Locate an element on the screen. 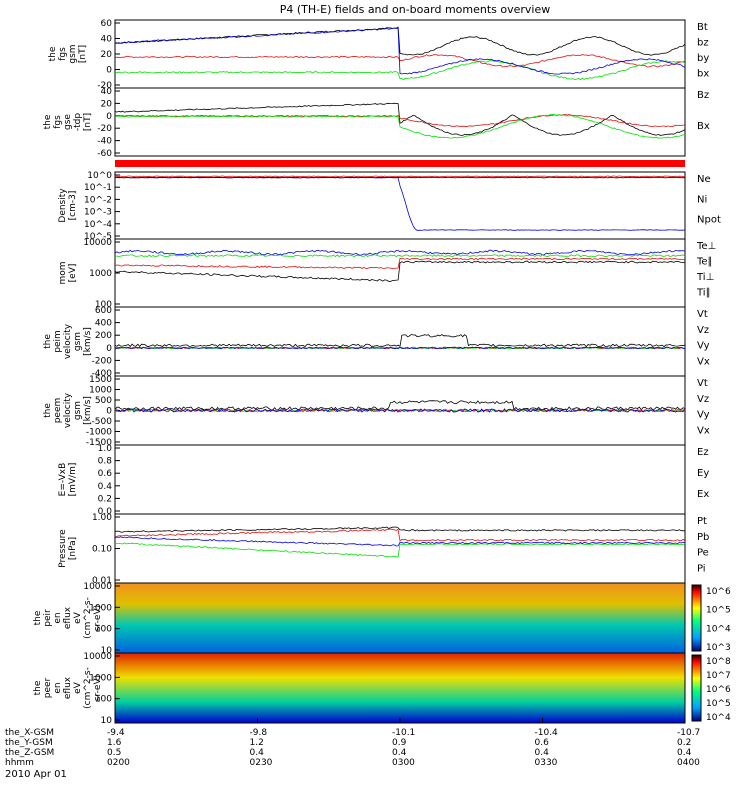  y-tick-label: 10^-2 is located at coordinates (98, 200).